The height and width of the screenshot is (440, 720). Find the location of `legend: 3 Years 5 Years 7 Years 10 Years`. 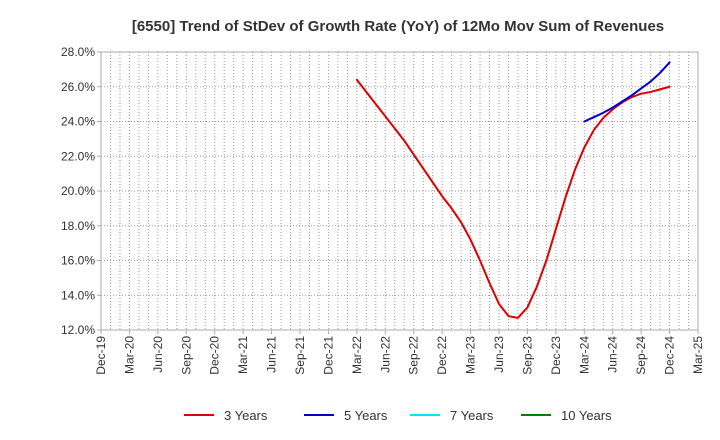

legend: 3 Years 5 Years 7 Years 10 Years is located at coordinates (398, 415).